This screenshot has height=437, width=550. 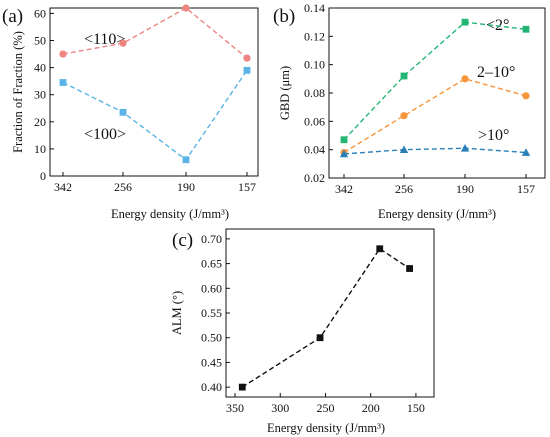 What do you see at coordinates (211, 338) in the screenshot?
I see `panel-c-ytick-label: 0.50` at bounding box center [211, 338].